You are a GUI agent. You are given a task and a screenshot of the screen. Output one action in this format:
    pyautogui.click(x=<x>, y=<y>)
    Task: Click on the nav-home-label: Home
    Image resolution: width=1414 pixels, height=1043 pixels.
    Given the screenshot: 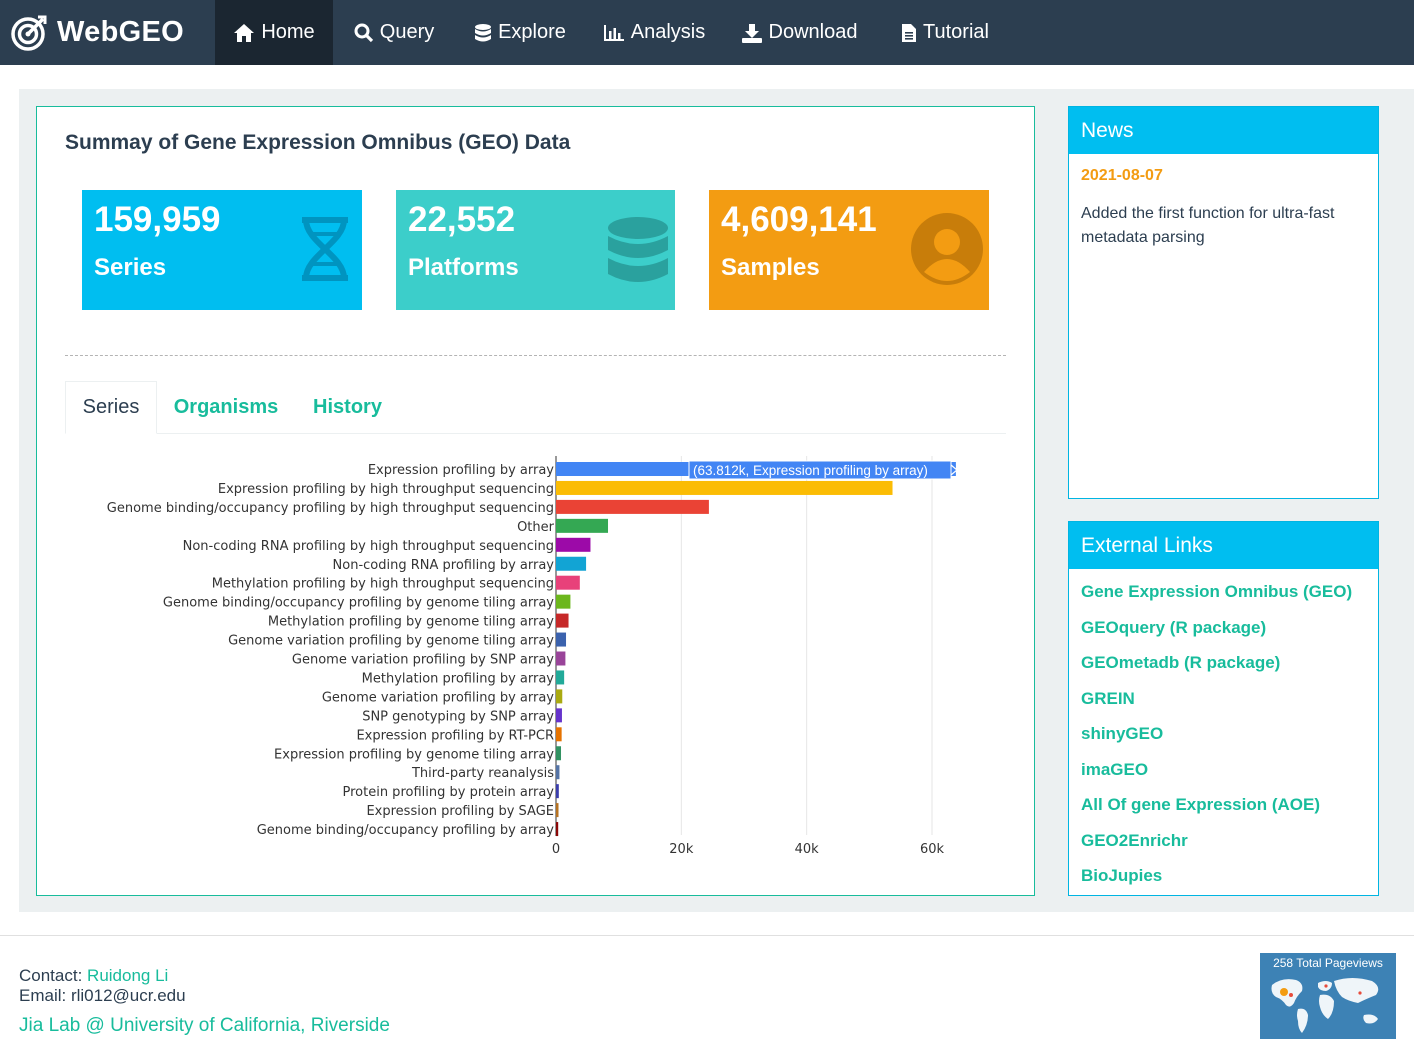 What is the action you would take?
    pyautogui.click(x=288, y=32)
    